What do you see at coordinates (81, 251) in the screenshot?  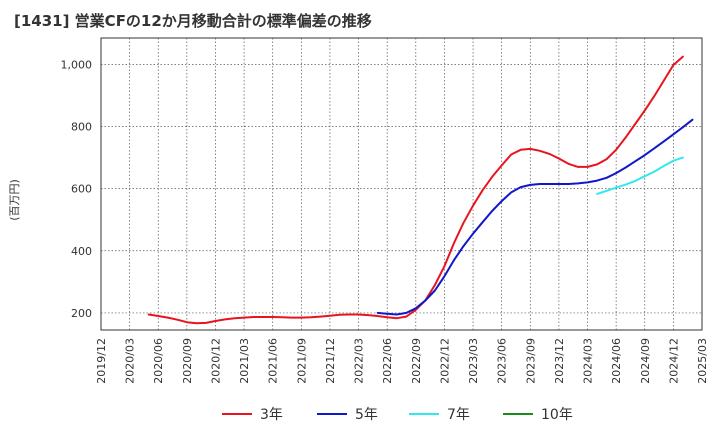 I see `y-tick-label: 400` at bounding box center [81, 251].